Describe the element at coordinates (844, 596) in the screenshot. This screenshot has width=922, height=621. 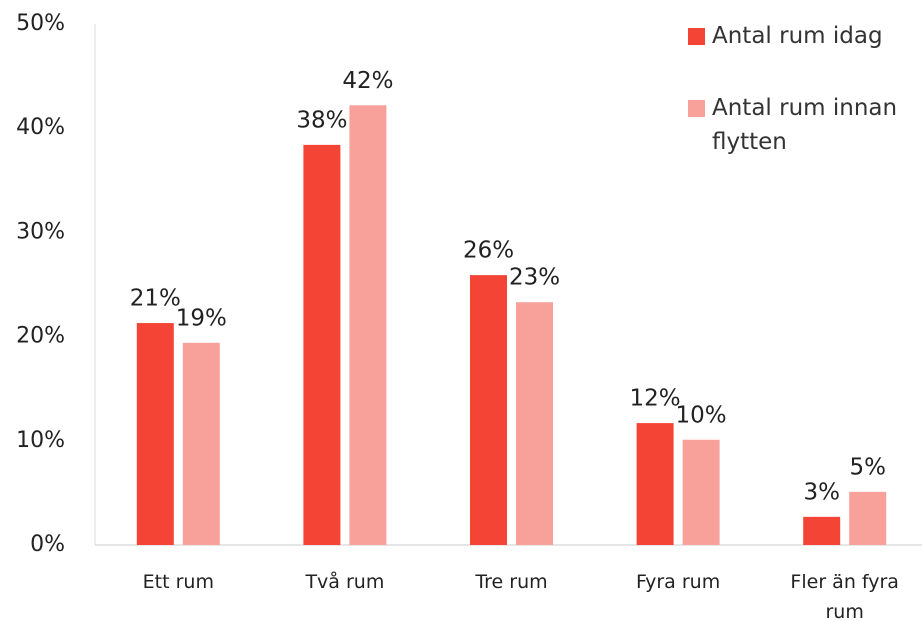
I see `x-tick-label: Fler än fyra rum` at that location.